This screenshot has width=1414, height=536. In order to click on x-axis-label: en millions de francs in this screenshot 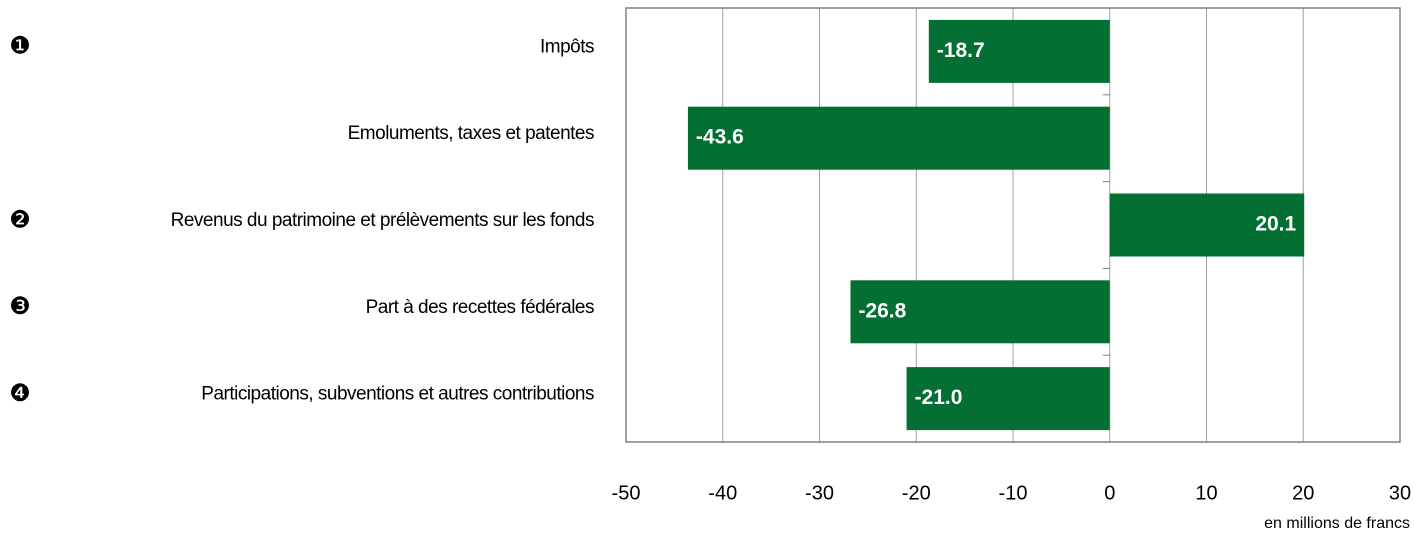, I will do `click(1337, 523)`.